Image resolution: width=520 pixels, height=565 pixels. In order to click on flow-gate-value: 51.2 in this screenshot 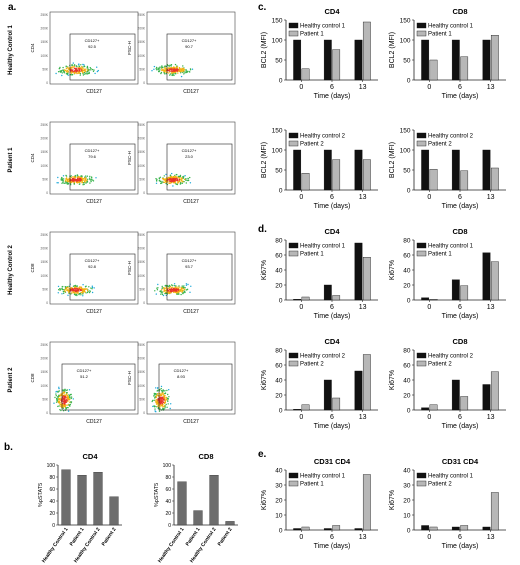, I will do `click(84, 376)`.